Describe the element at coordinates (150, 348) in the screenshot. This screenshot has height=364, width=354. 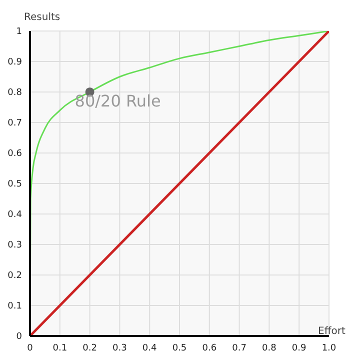
I see `x-tick-label: 0.4` at that location.